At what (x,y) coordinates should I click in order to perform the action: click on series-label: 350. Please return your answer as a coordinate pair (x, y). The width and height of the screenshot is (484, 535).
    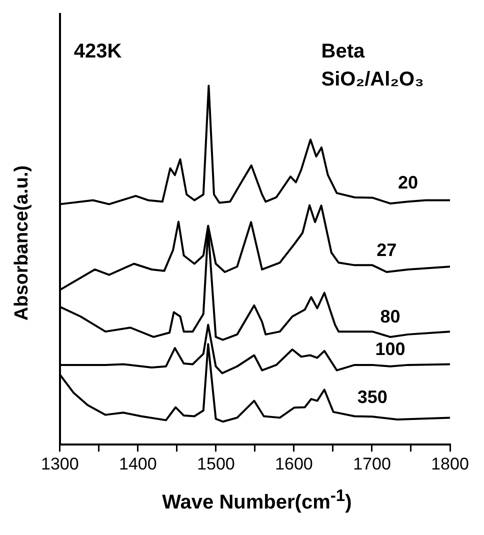
    Looking at the image, I should click on (372, 396).